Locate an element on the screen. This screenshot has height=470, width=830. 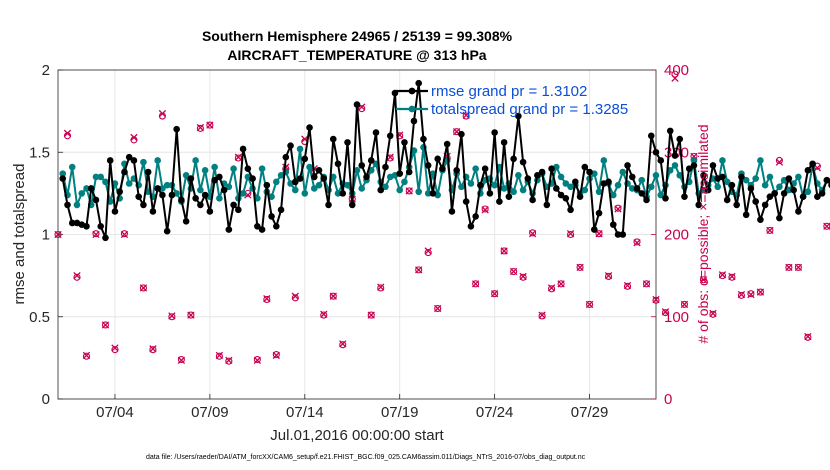
x-tick-label: 07/29 is located at coordinates (590, 412).